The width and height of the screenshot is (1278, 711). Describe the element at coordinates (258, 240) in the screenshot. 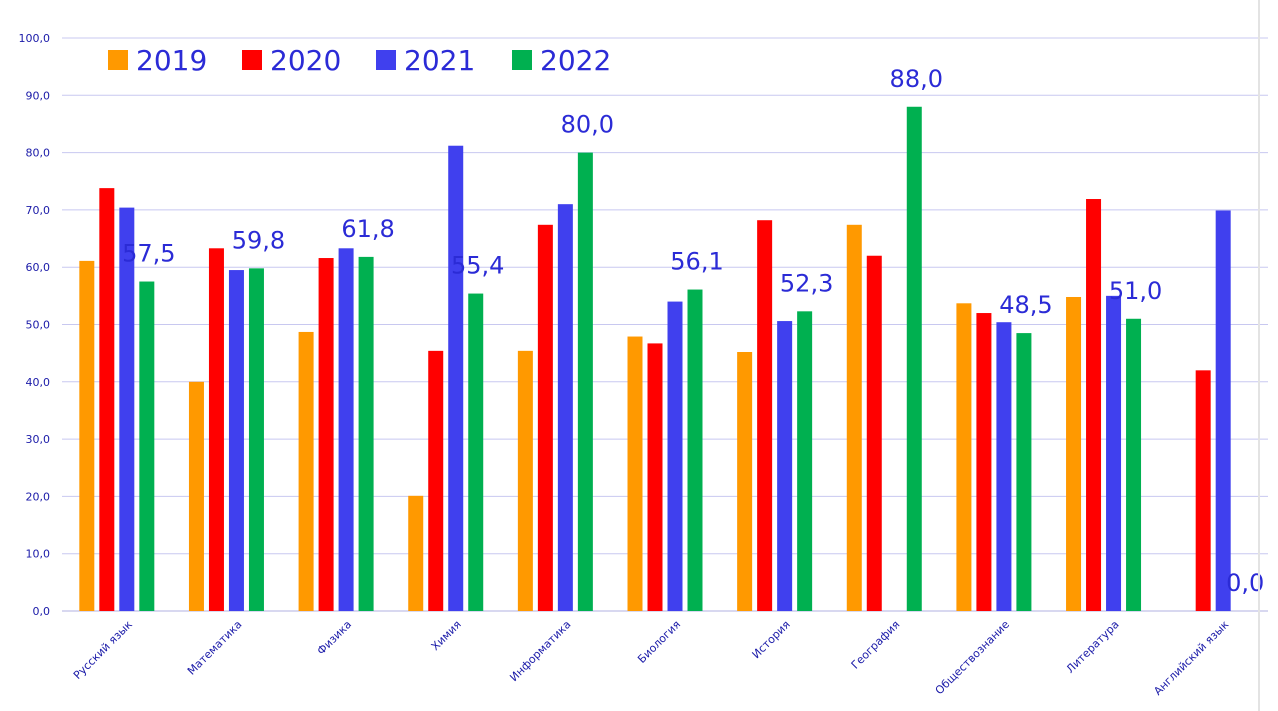

I see `data-label: 59,8` at that location.